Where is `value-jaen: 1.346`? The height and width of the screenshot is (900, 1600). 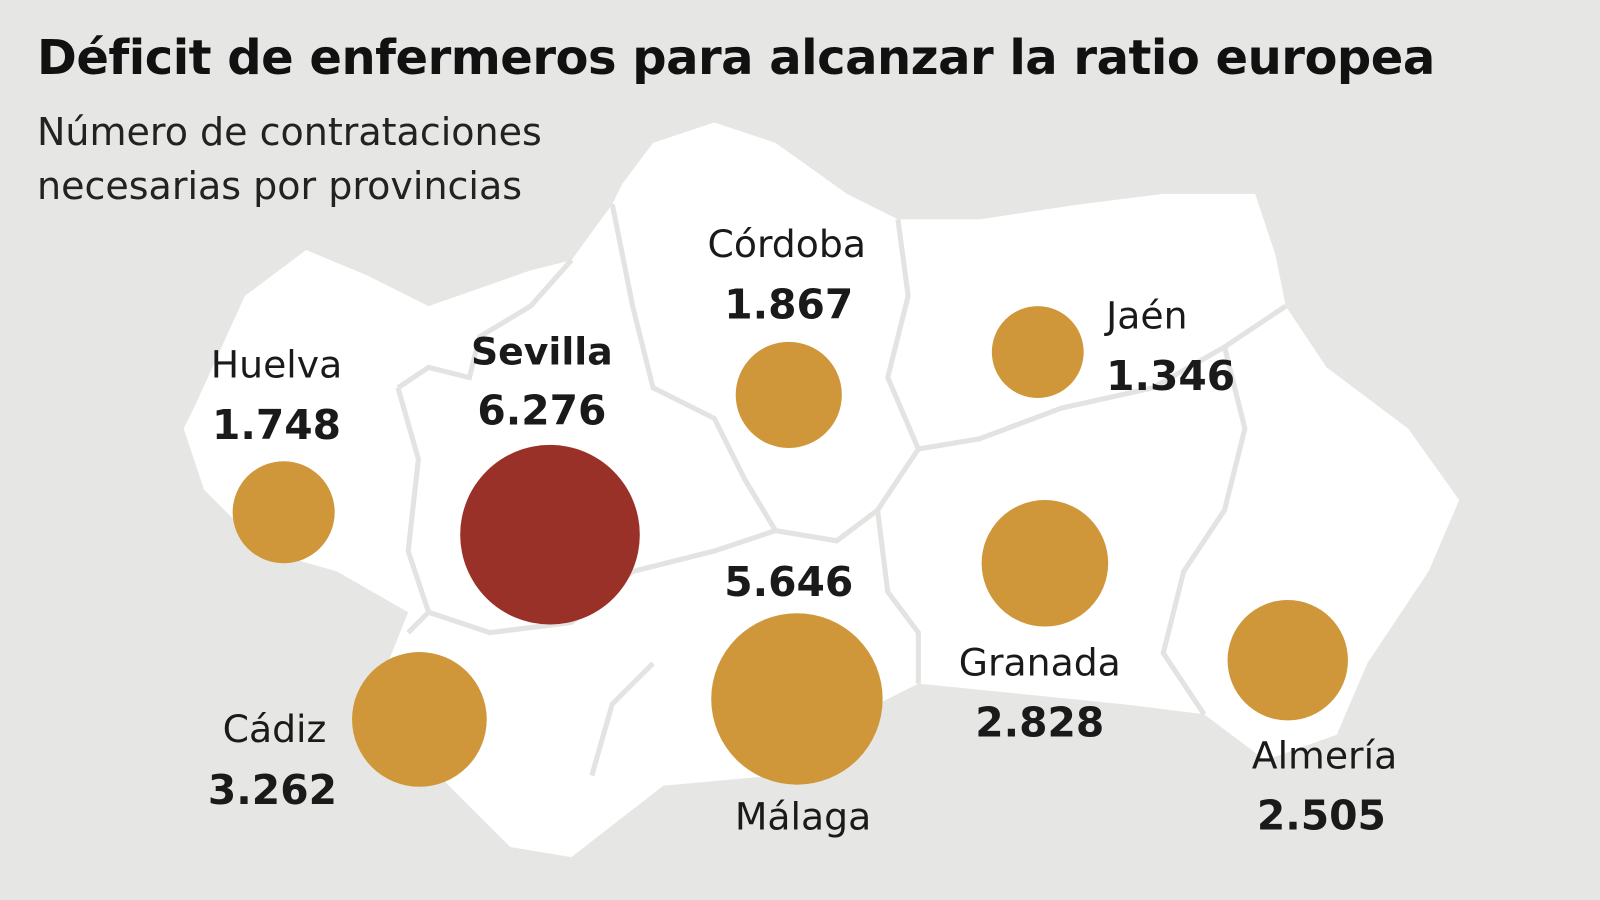
value-jaen: 1.346 is located at coordinates (1170, 376).